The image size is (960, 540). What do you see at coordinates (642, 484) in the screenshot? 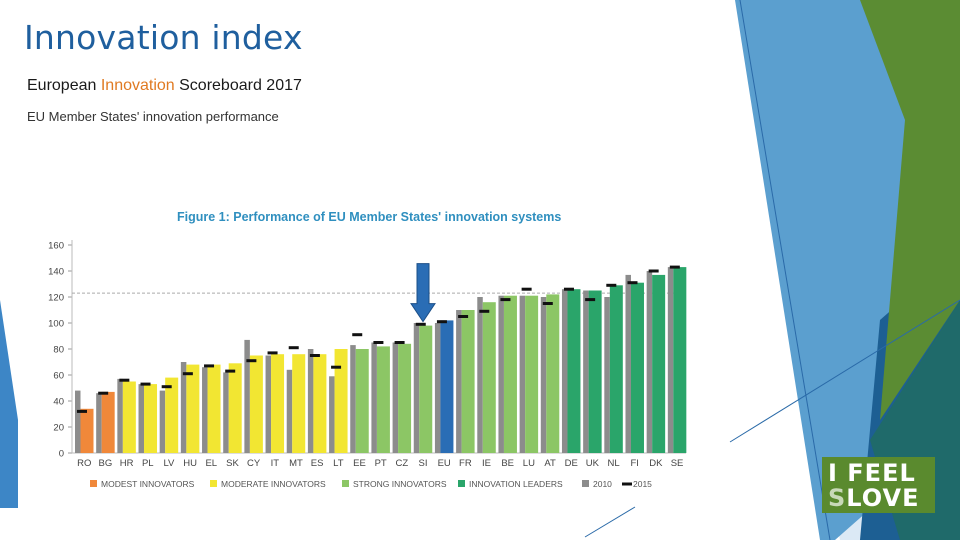
I see `legend-label: 2015` at bounding box center [642, 484].